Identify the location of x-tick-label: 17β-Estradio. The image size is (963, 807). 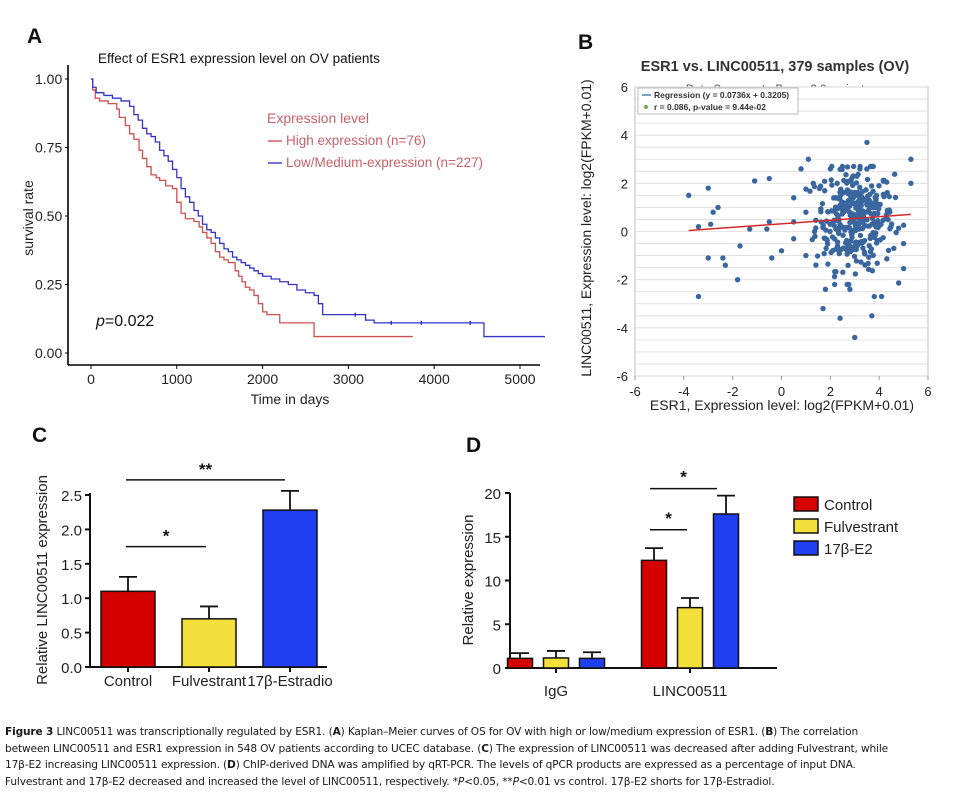
(289, 681).